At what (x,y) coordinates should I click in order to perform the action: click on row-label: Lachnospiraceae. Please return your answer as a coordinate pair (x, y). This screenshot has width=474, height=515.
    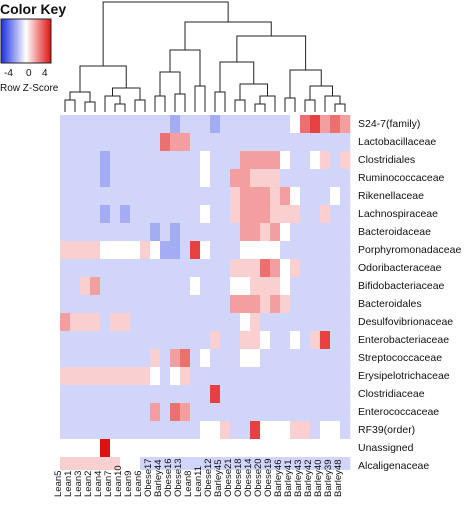
    Looking at the image, I should click on (398, 214).